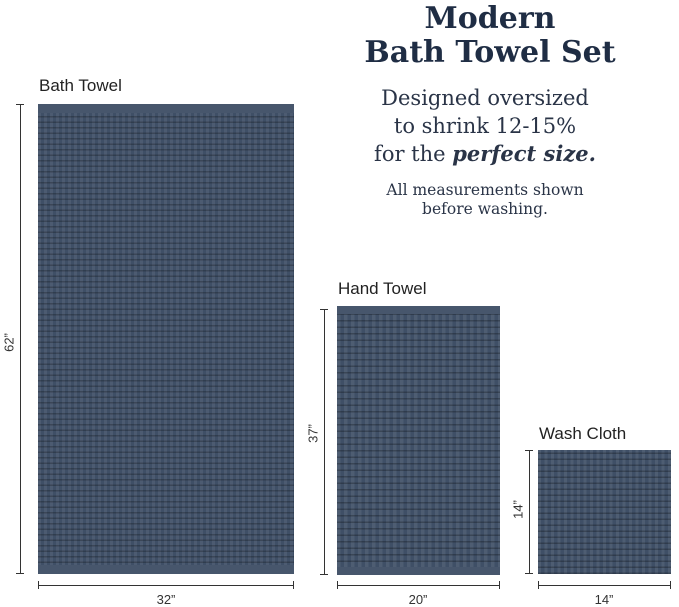  Describe the element at coordinates (9, 342) in the screenshot. I see `bath-height-label: 62”` at that location.